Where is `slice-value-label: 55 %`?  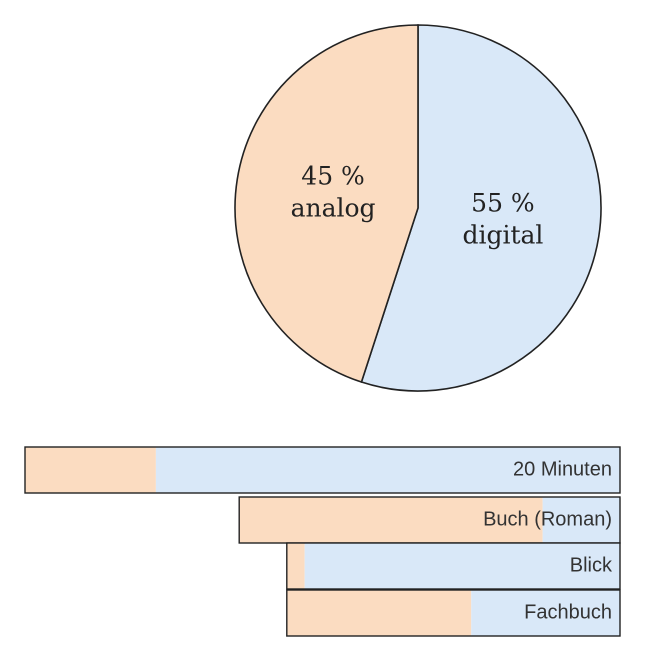
slice-value-label: 55 % is located at coordinates (503, 202).